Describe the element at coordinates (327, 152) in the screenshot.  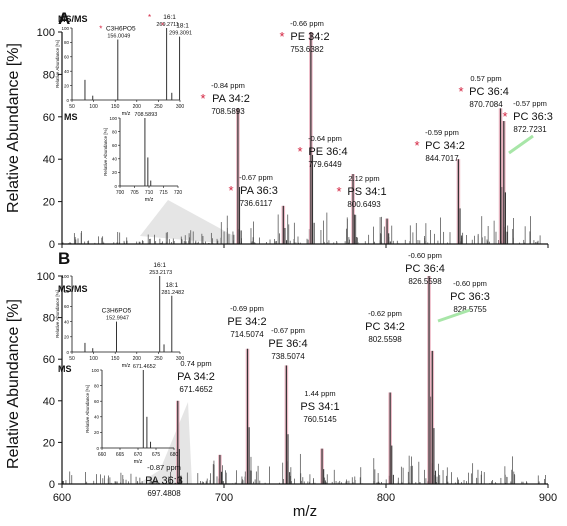
I see `peak-name: PE 36:4` at that location.